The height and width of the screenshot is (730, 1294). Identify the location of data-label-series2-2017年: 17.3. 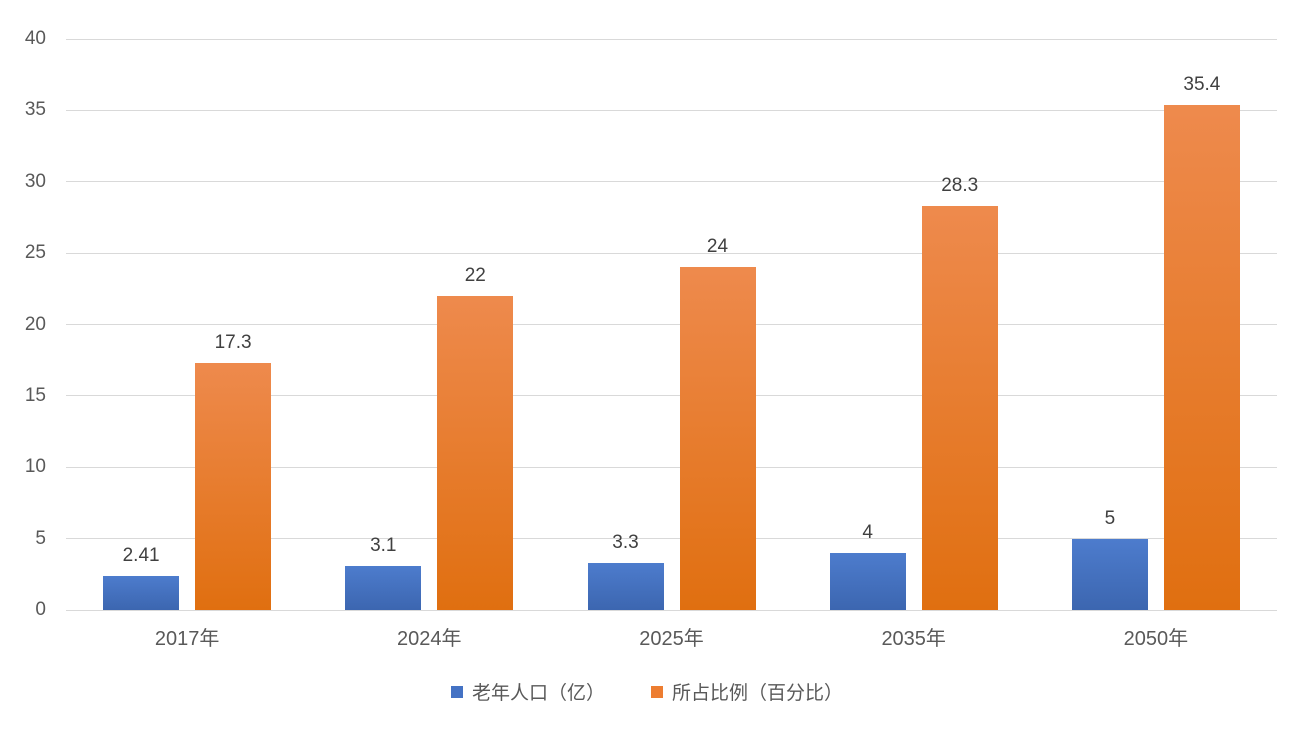
(233, 343).